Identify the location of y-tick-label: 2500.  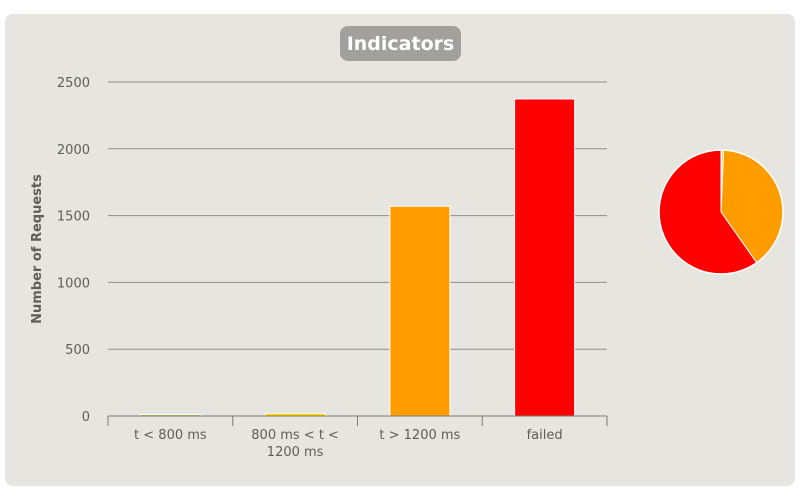
(73, 83).